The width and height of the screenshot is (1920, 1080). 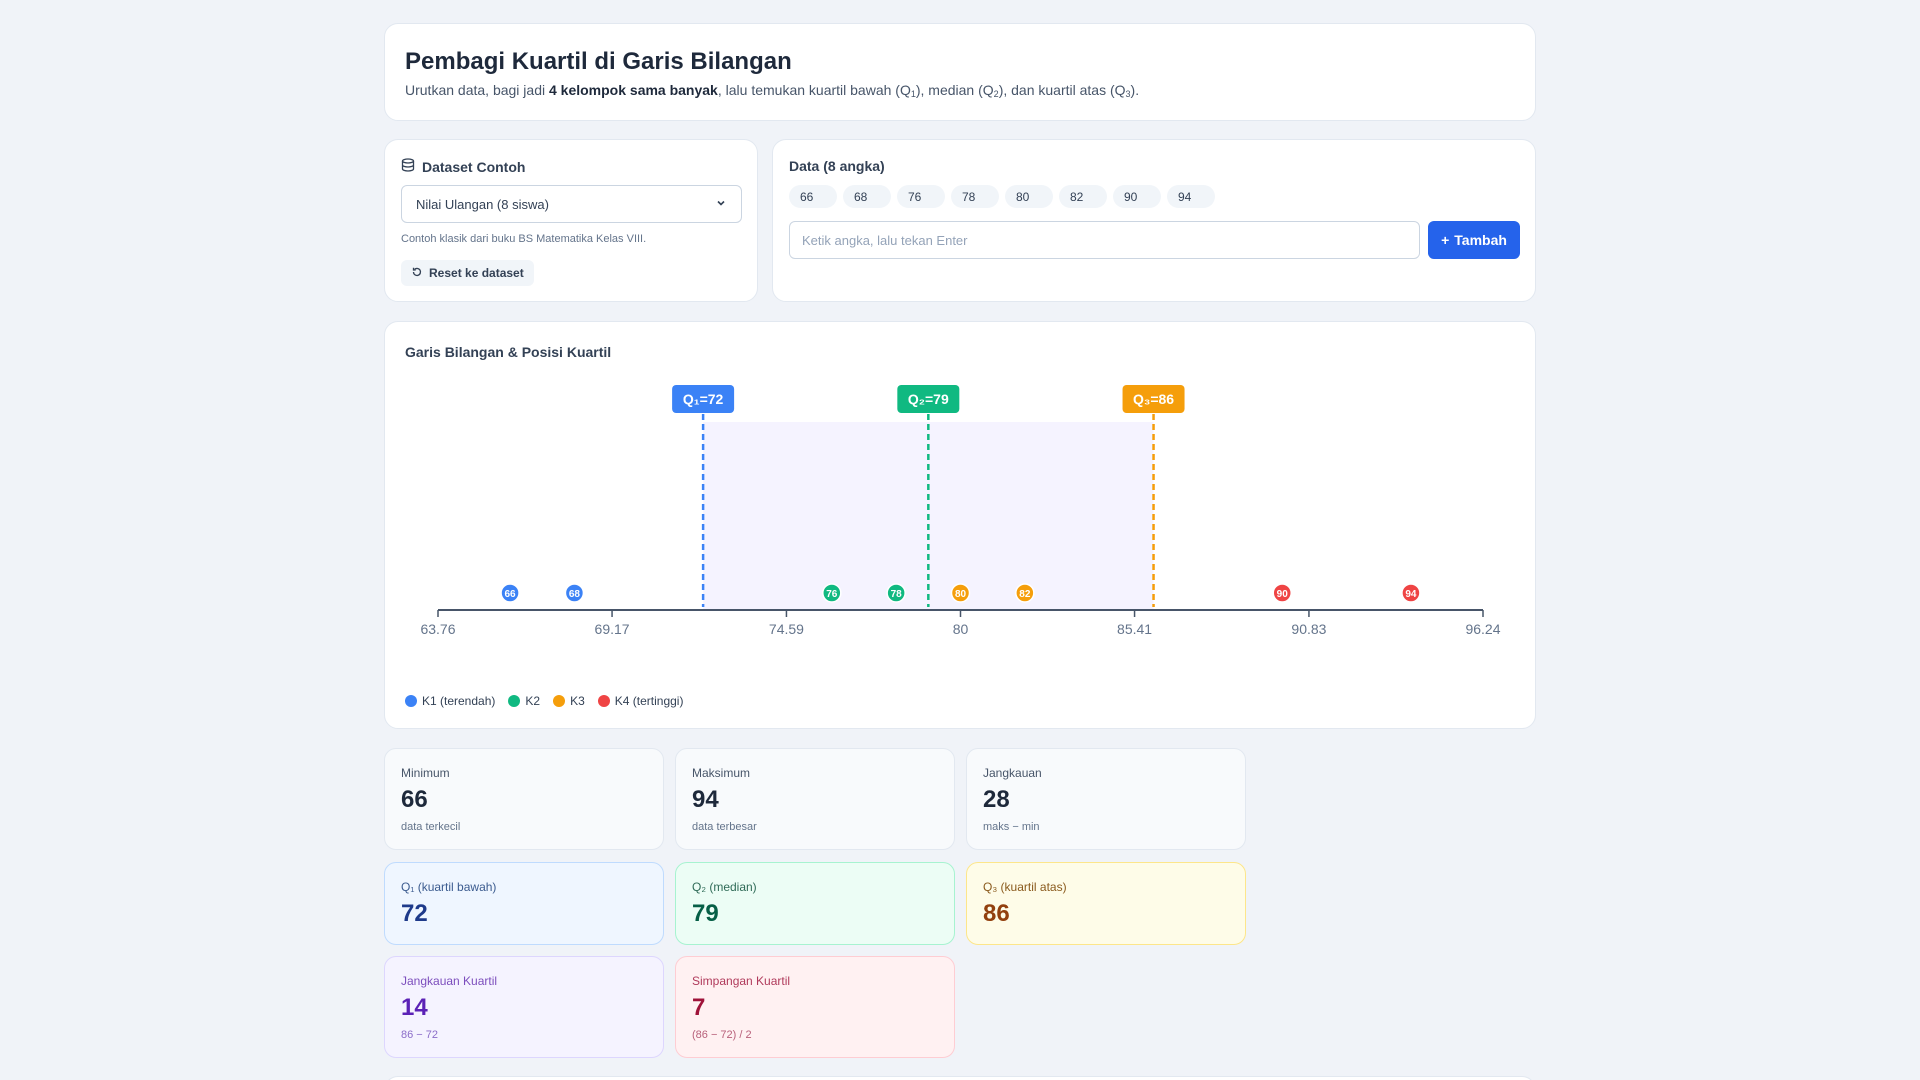 I want to click on stat-value: 66, so click(x=414, y=799).